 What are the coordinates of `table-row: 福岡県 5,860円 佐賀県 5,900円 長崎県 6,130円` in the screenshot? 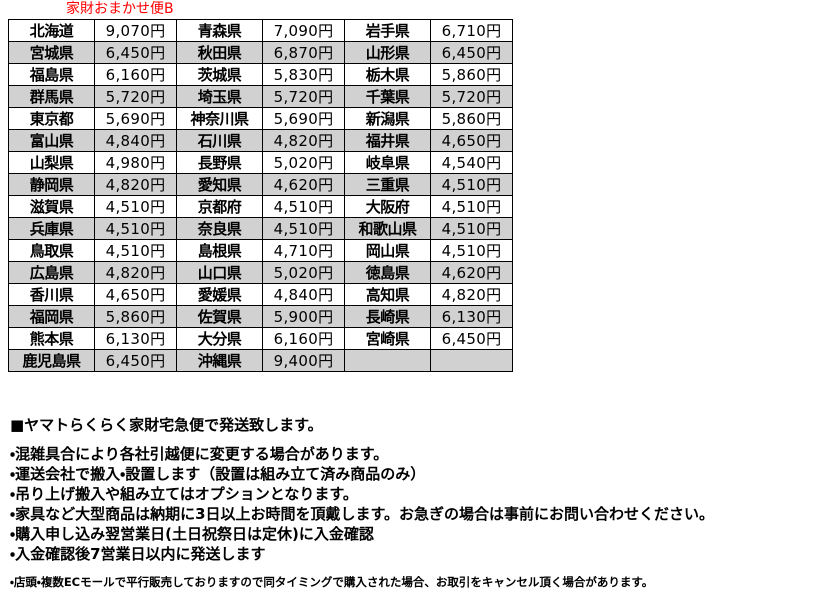 It's located at (260, 316).